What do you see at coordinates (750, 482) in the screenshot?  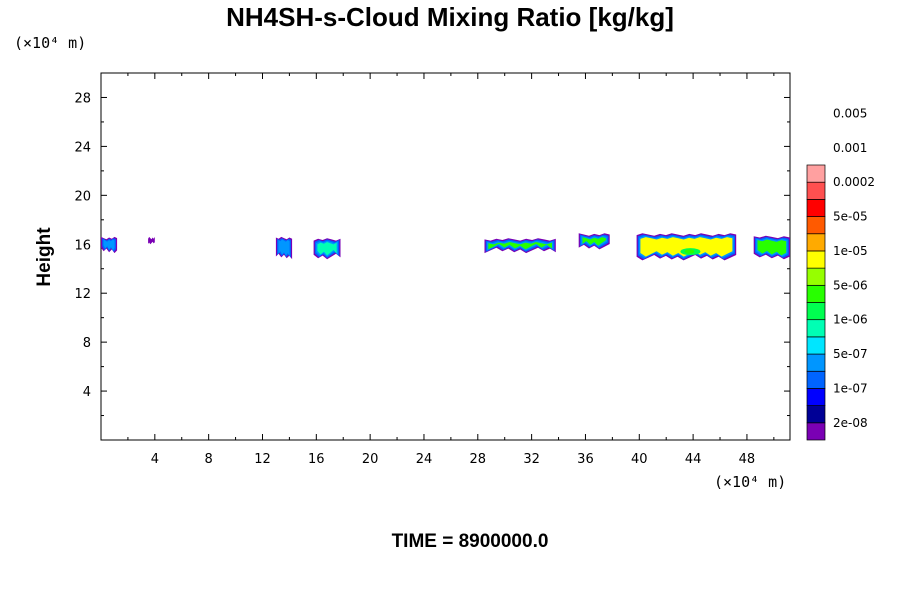 I see `x-unit-label: (×10⁴ m)` at bounding box center [750, 482].